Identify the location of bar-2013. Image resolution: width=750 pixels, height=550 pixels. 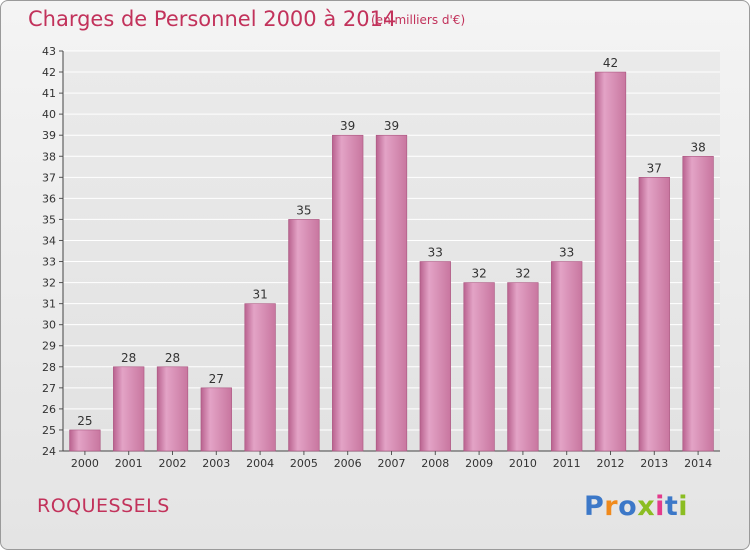
(654, 314).